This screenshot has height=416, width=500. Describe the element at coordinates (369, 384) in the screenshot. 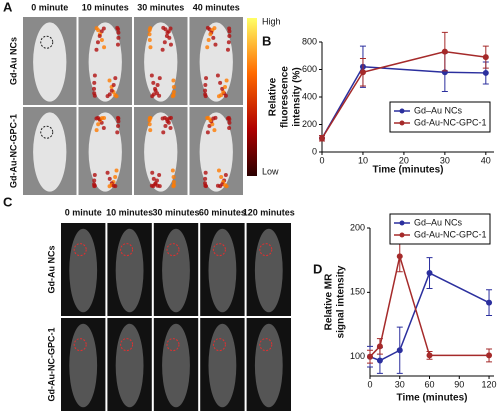

I see `x-tick-label: 0` at that location.